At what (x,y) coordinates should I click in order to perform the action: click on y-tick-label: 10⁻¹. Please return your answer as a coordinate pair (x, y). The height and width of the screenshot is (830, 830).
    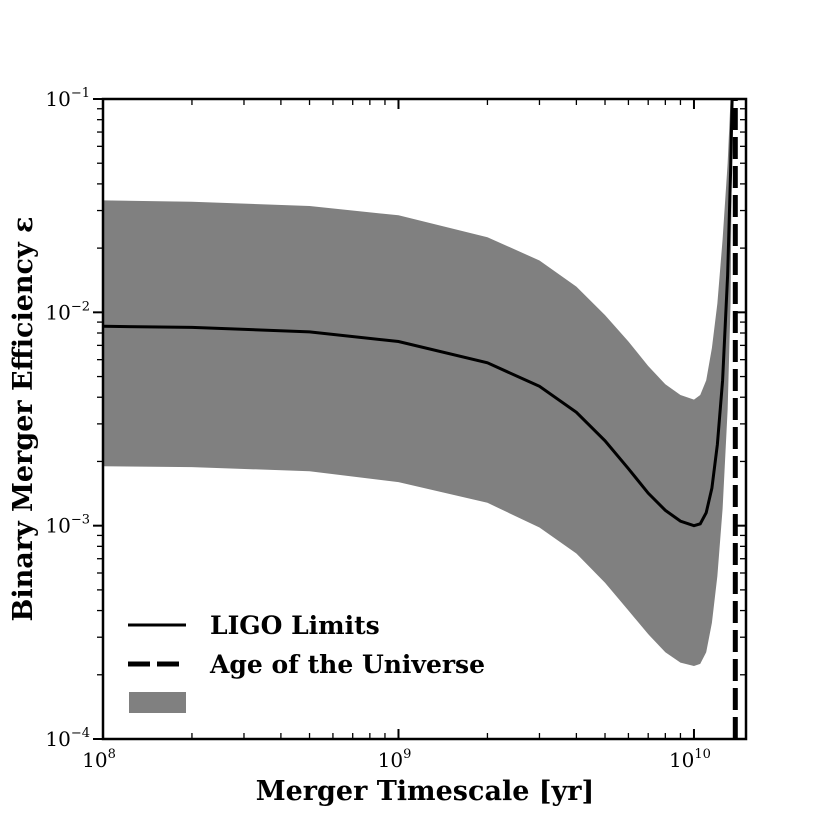
    Looking at the image, I should click on (67, 98).